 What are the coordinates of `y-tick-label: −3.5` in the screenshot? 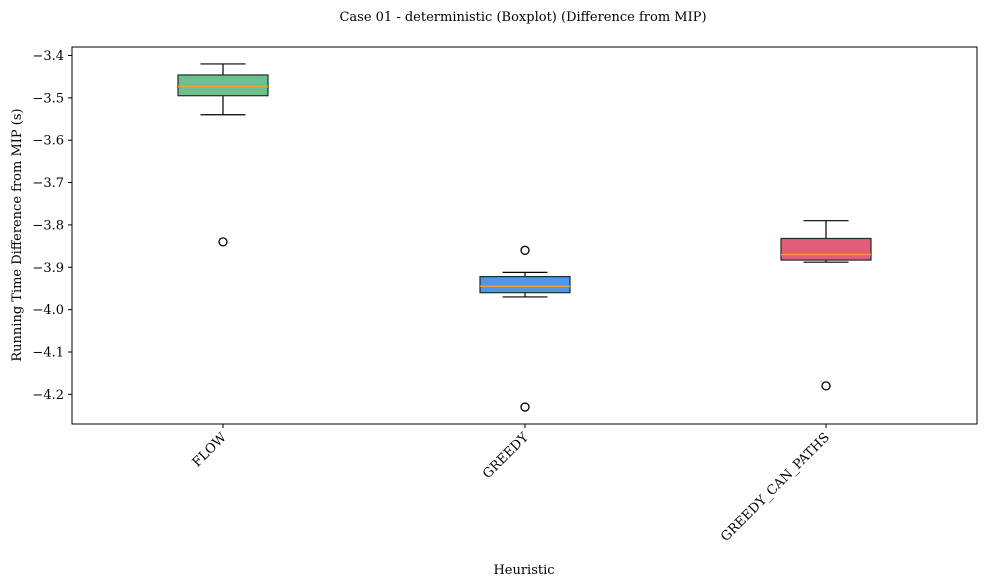 It's located at (48, 98).